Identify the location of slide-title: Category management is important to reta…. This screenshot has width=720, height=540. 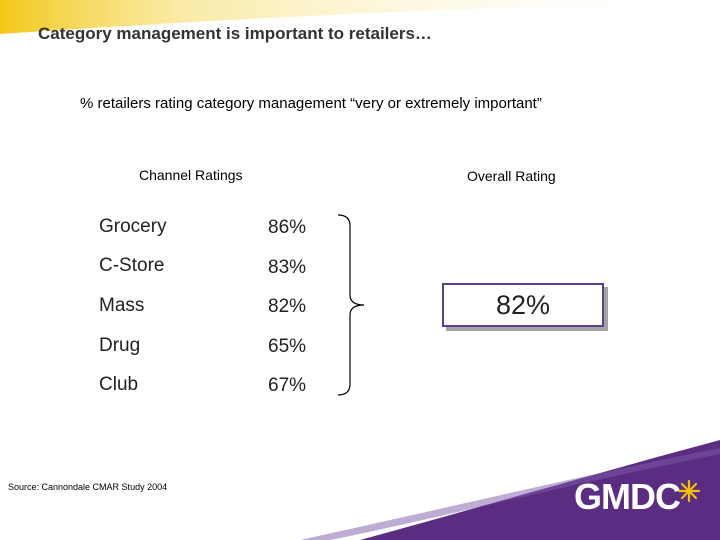
(235, 33).